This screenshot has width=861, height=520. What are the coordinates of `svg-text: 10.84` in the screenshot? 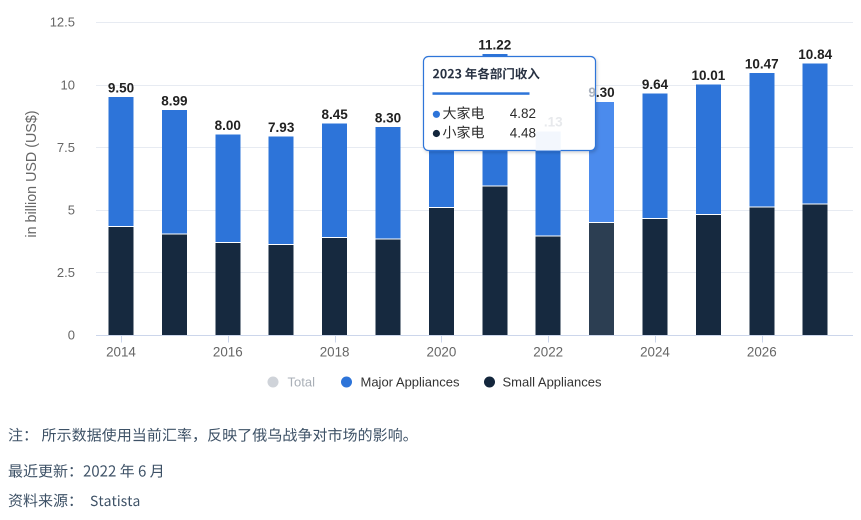 It's located at (815, 54).